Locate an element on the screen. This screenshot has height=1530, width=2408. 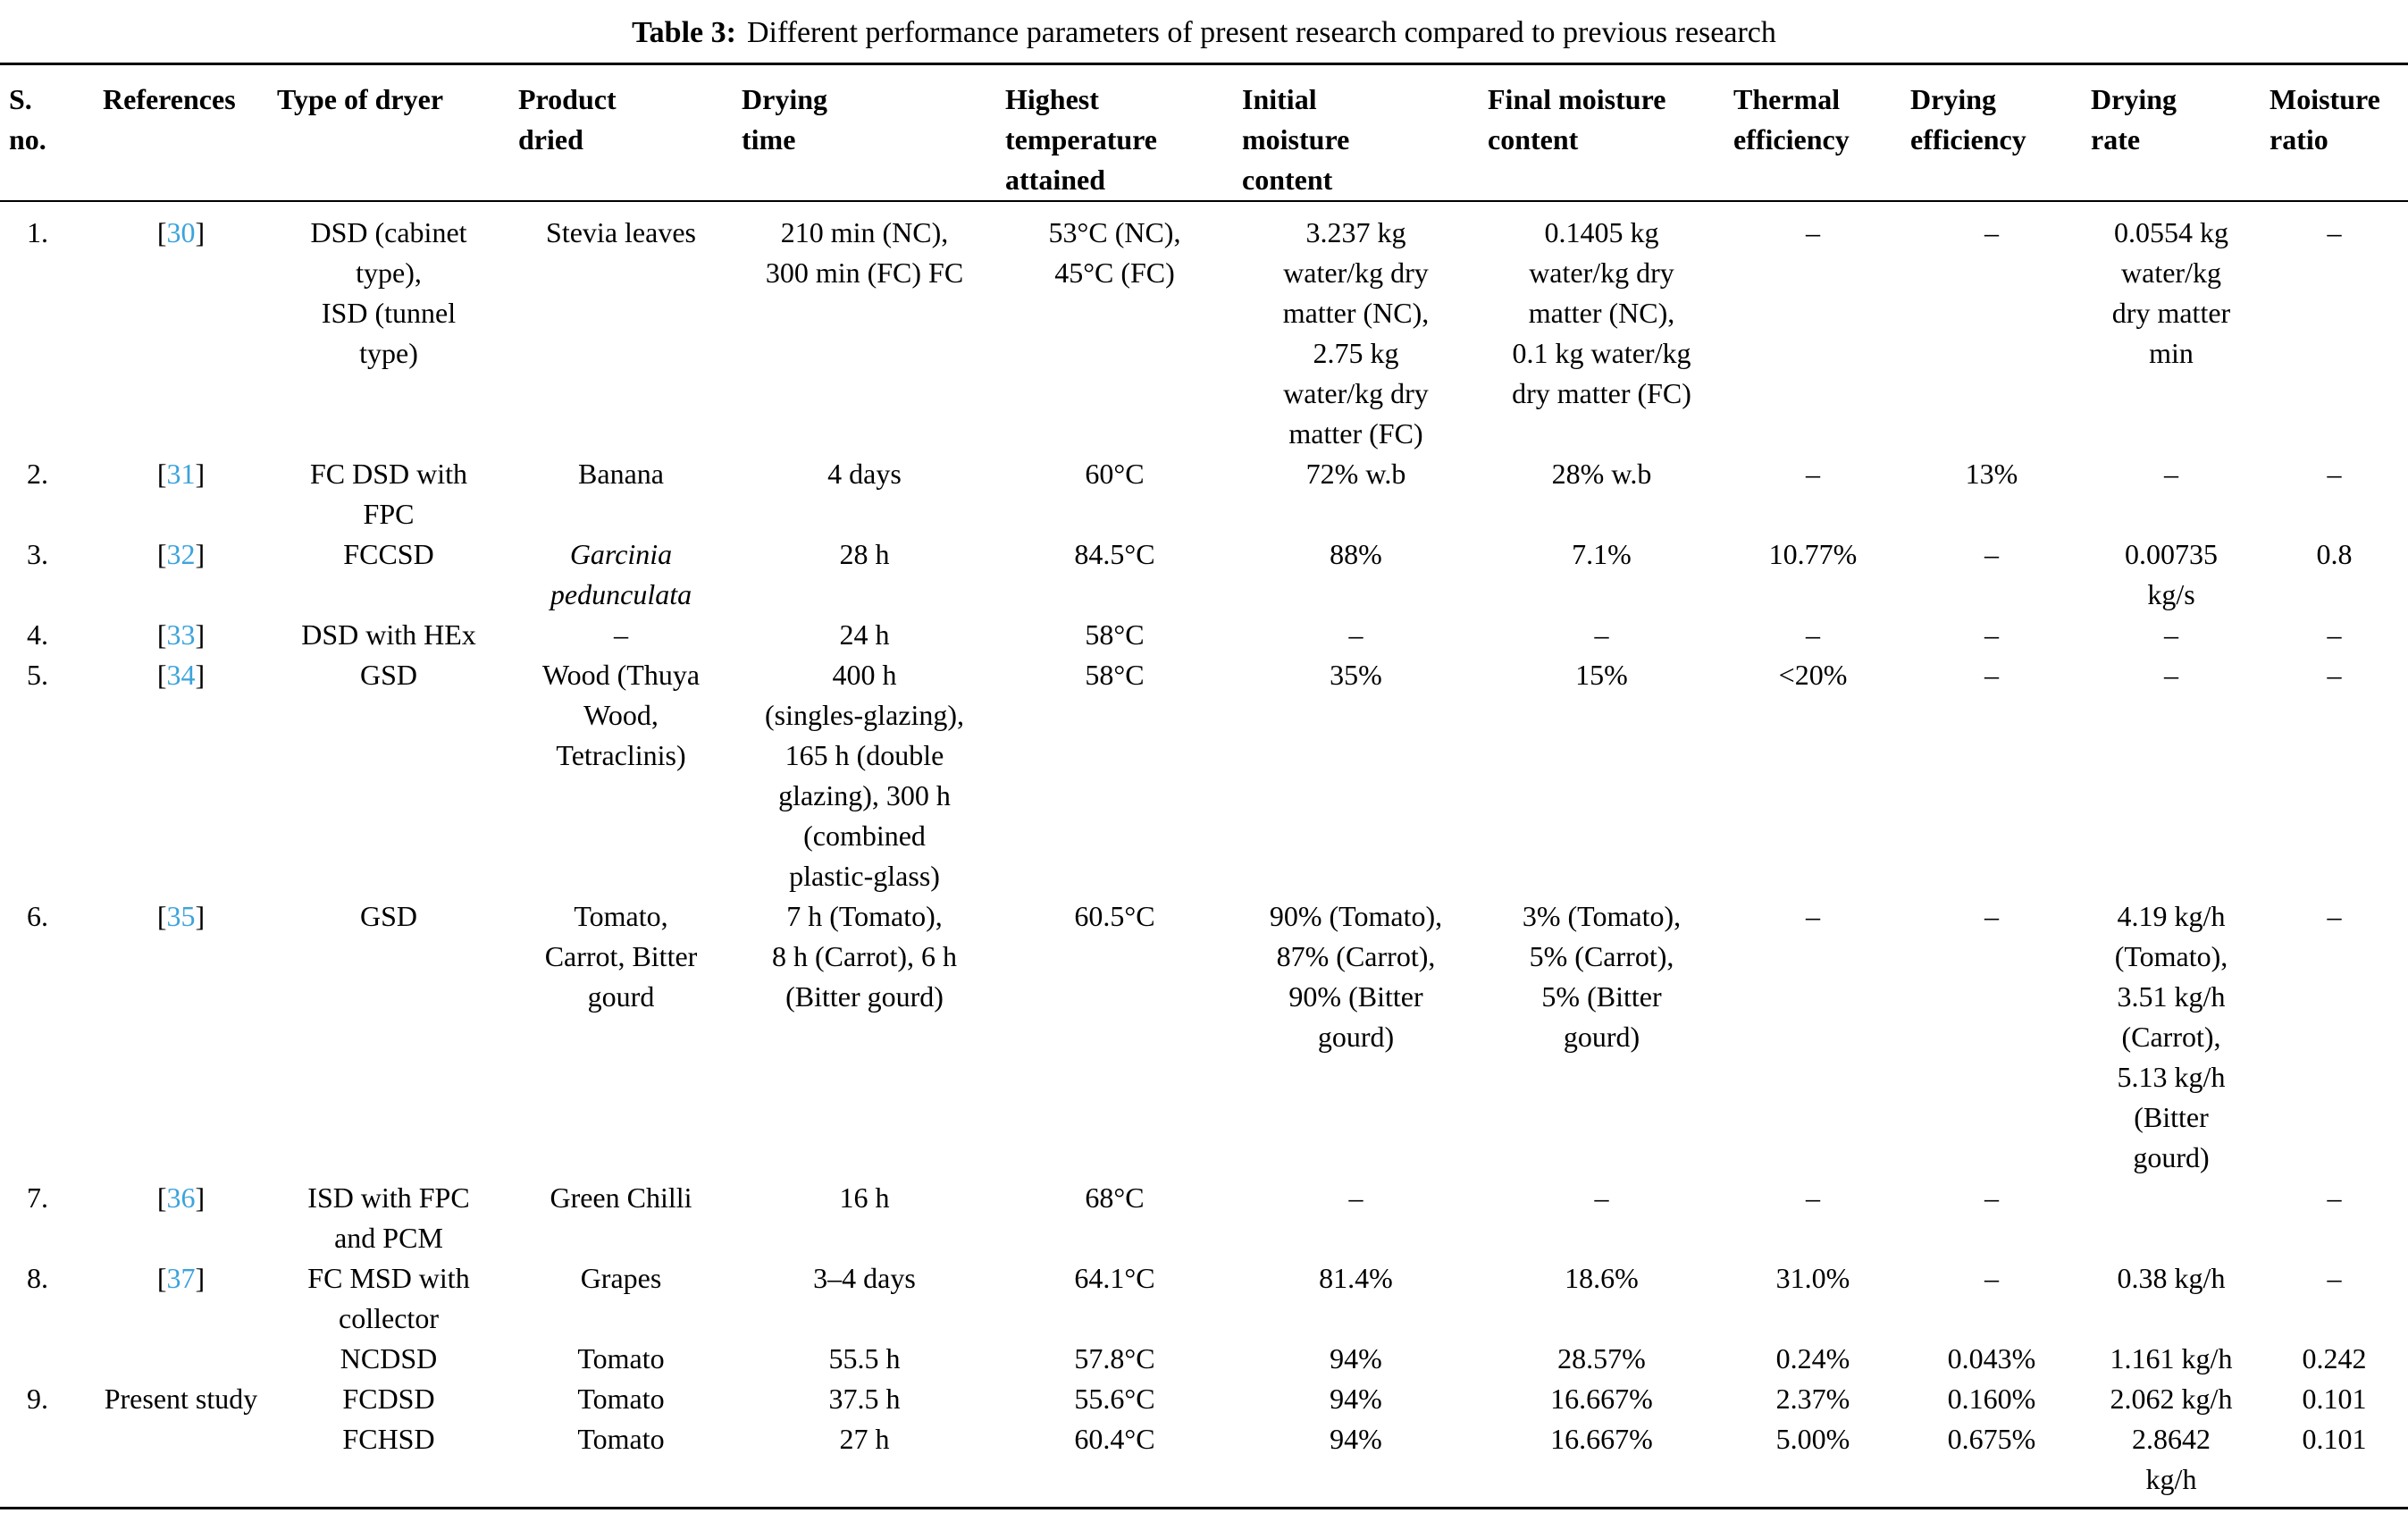
cell-initial_mc: 35% is located at coordinates (1356, 675).